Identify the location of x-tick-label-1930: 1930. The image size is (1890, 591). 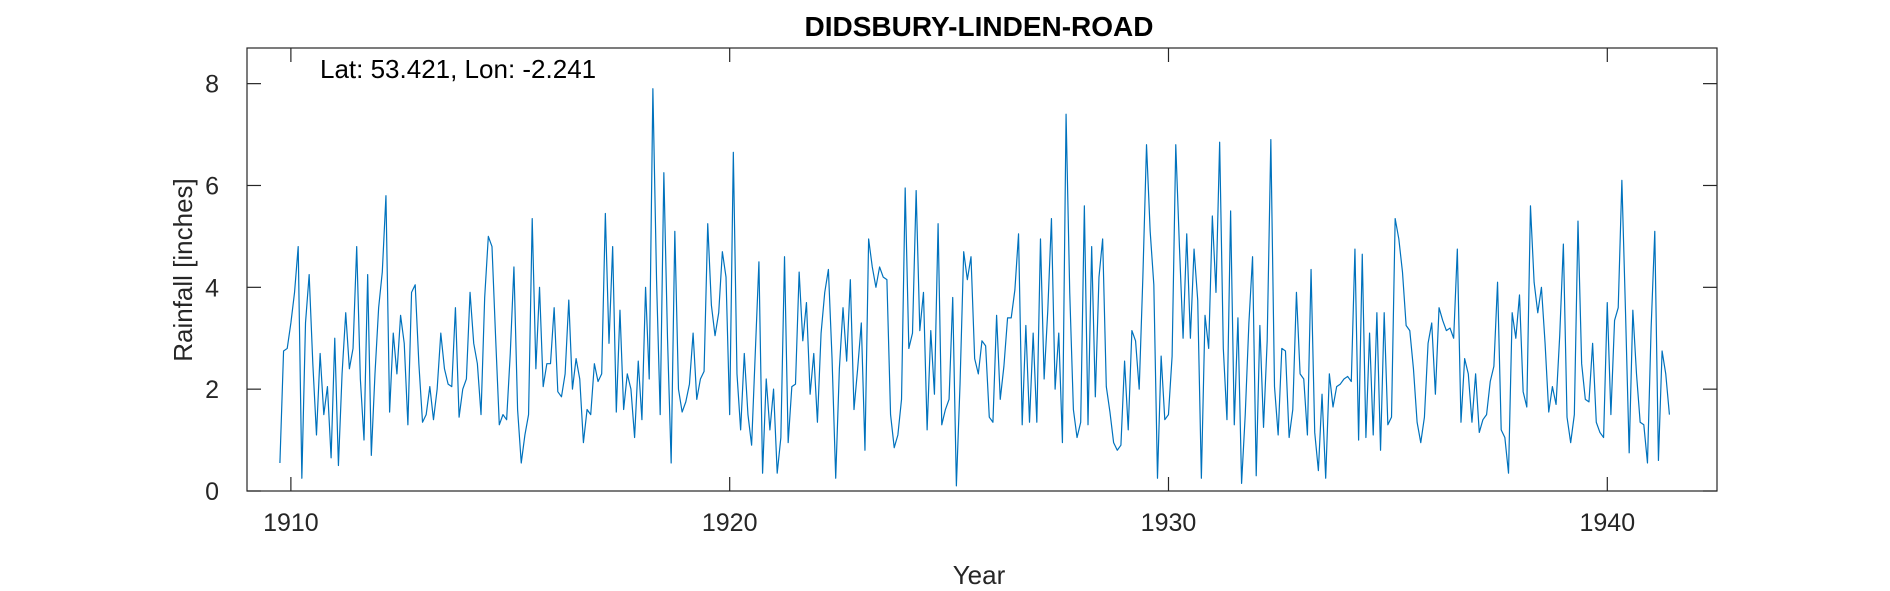
(1169, 523).